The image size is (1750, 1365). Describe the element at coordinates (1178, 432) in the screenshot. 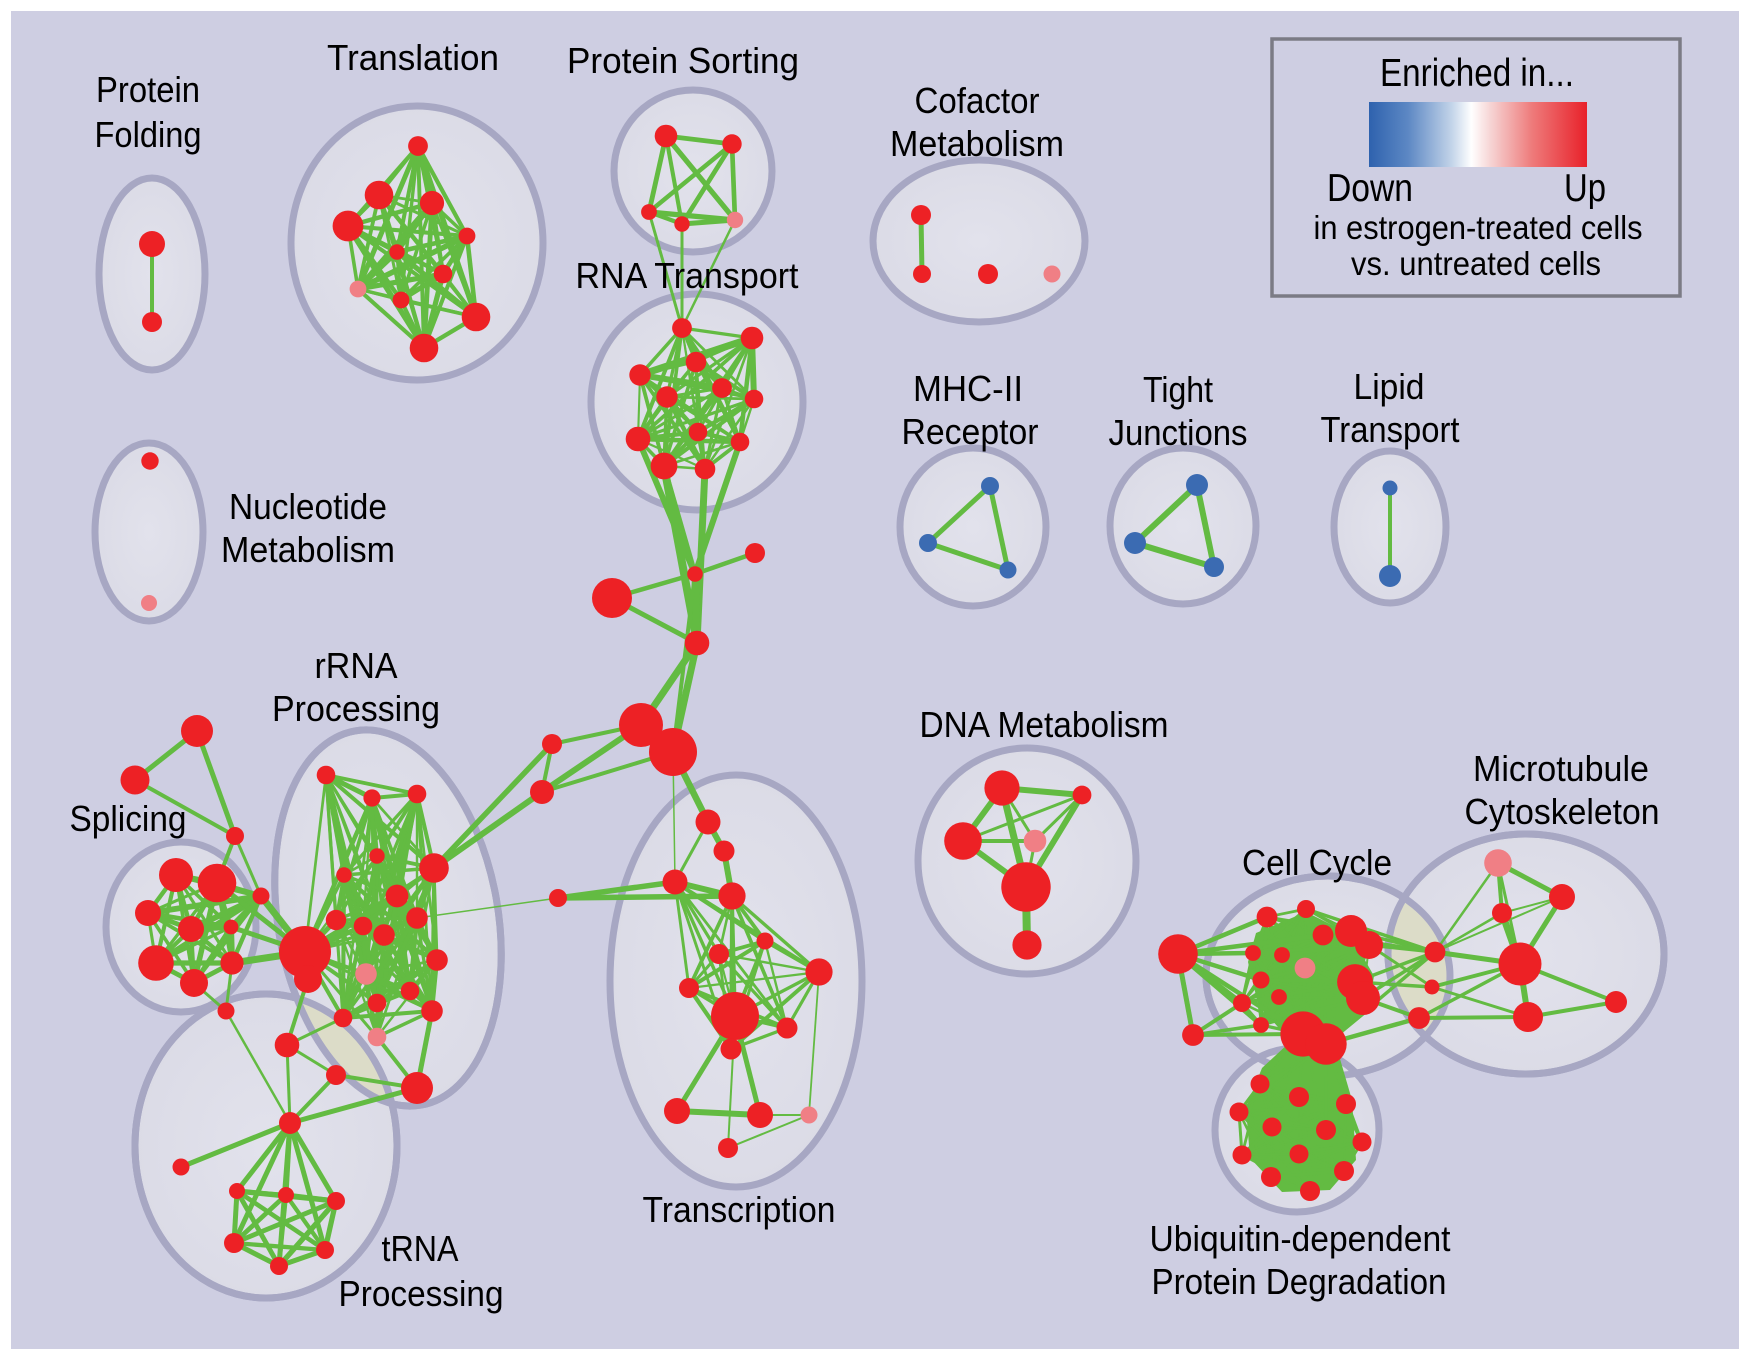

I see `svg-text: Junctions` at that location.